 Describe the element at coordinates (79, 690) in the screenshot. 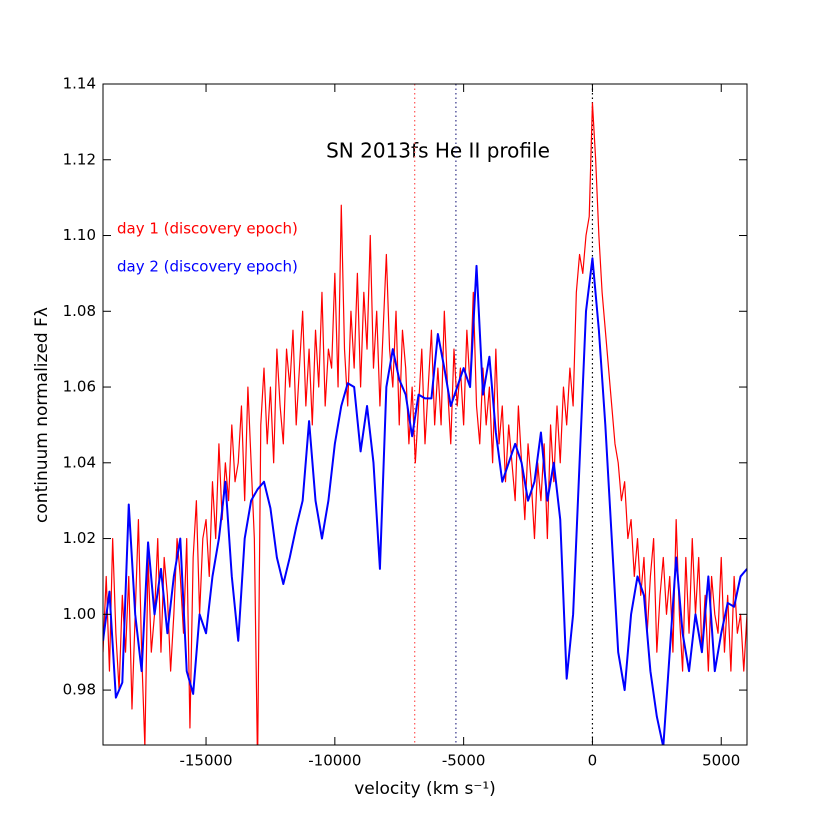

I see `y-tick-label: 0.98` at that location.